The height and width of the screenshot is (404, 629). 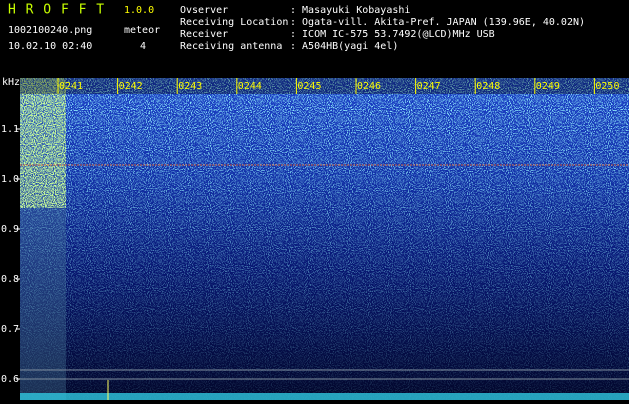 What do you see at coordinates (142, 30) in the screenshot?
I see `meteor-label: meteor` at bounding box center [142, 30].